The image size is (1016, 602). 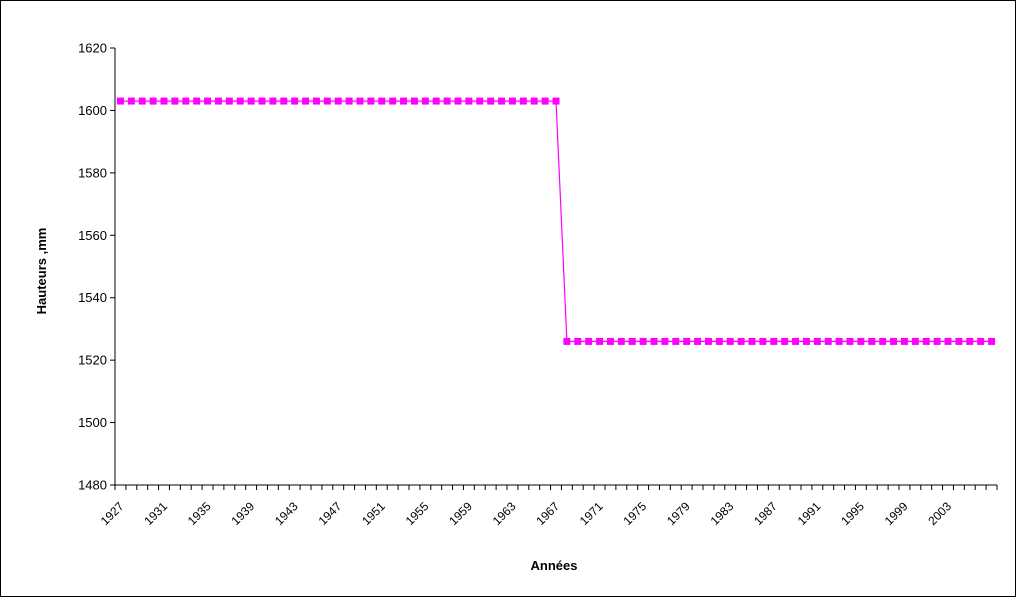 I want to click on y-tick-label: 1620, so click(x=92, y=48).